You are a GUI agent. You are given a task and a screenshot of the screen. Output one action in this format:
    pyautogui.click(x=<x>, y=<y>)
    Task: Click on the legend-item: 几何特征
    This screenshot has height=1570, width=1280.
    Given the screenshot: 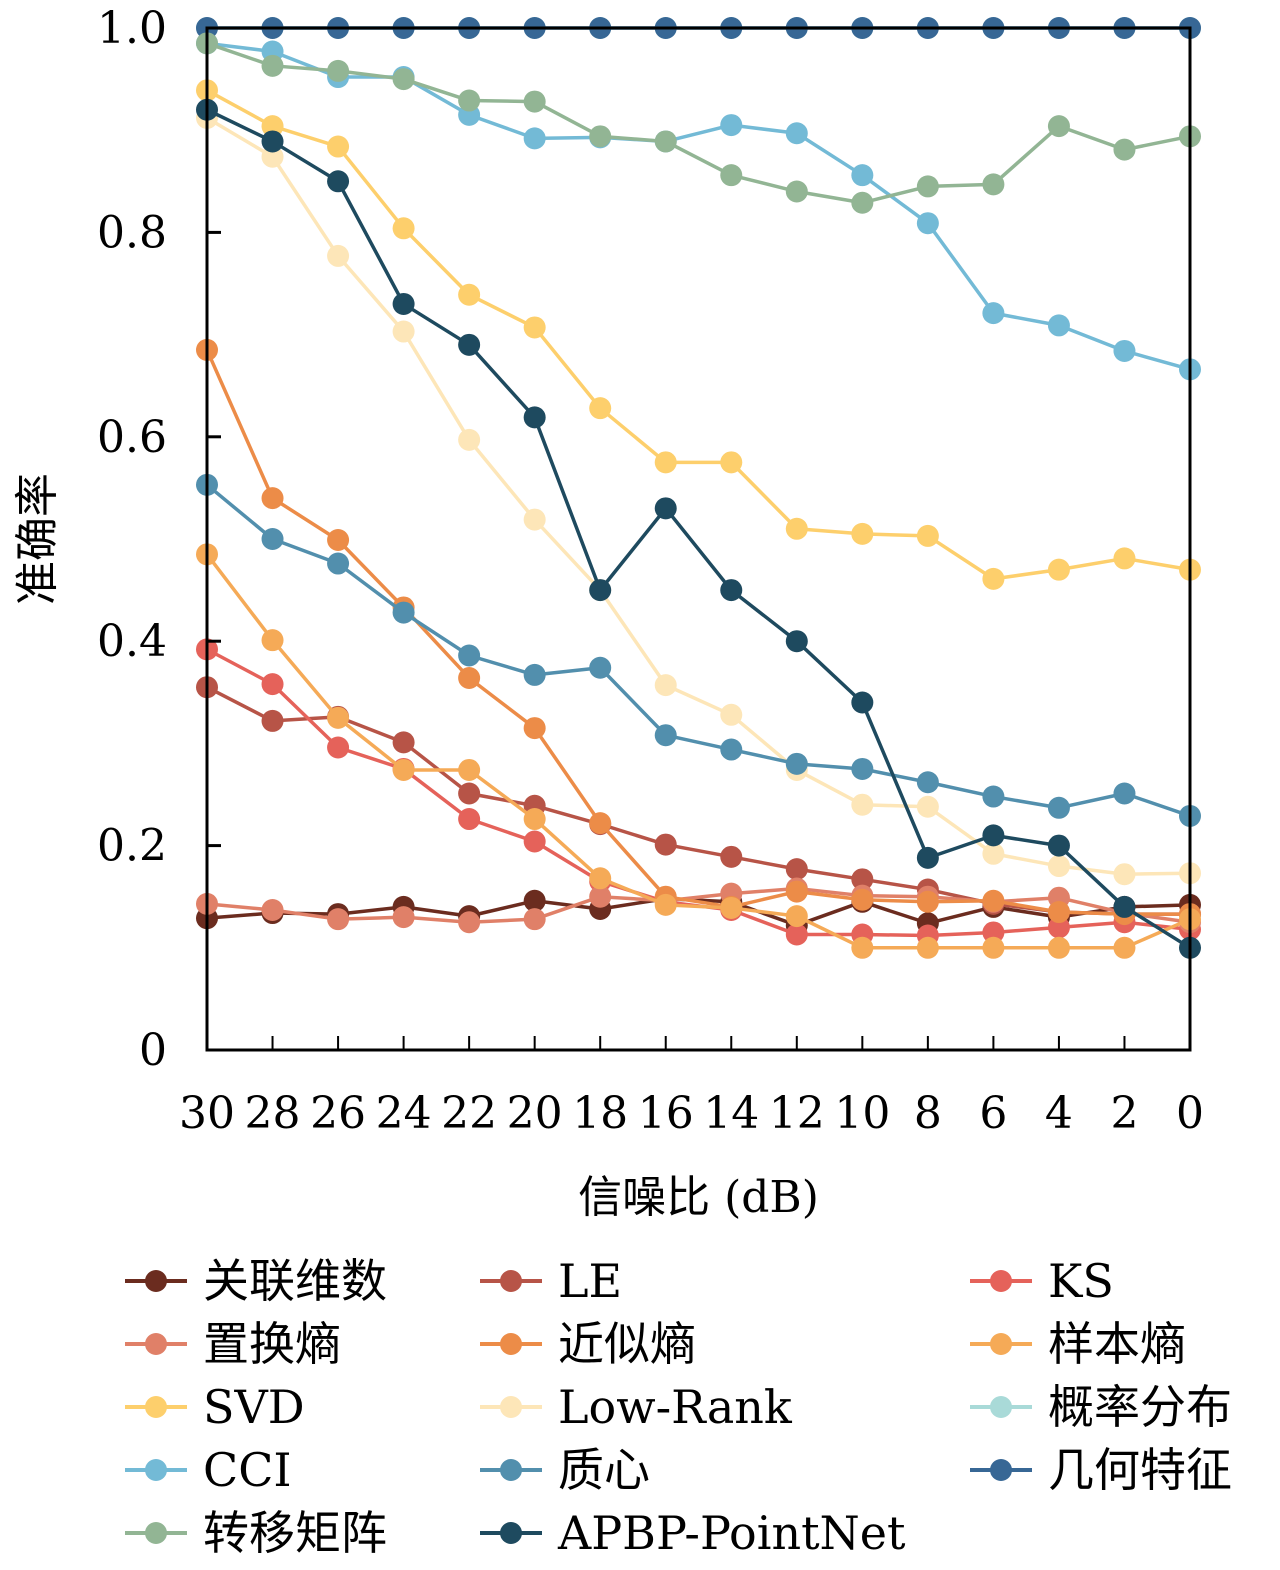 What is the action you would take?
    pyautogui.click(x=1101, y=1470)
    